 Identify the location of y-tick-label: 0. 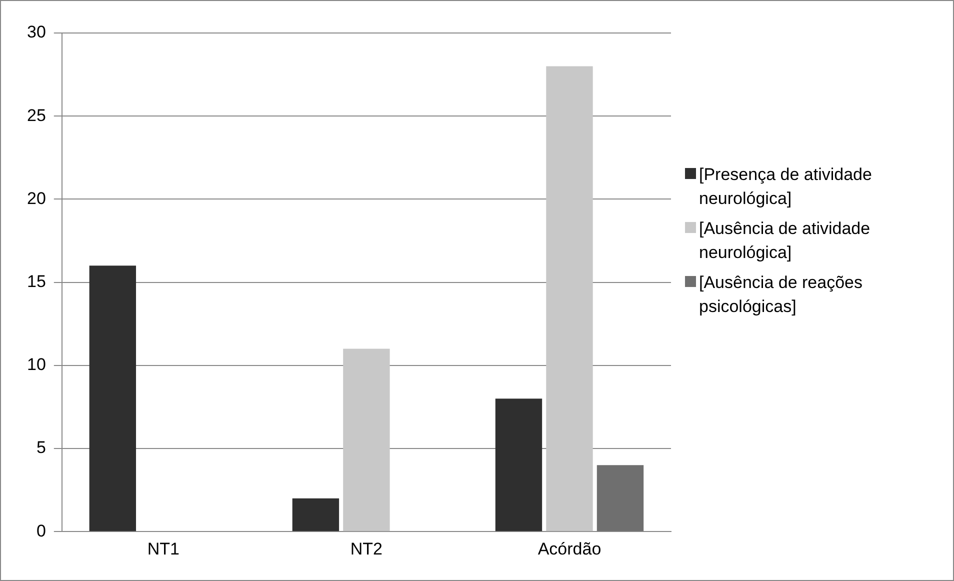
(41, 530).